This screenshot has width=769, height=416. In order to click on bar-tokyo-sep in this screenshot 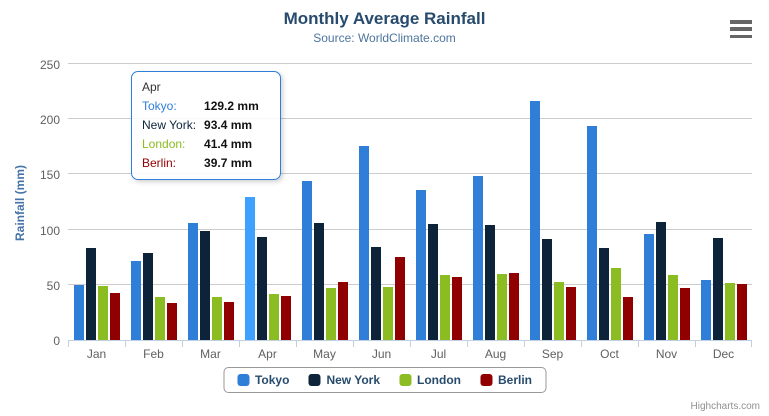, I will do `click(534, 220)`.